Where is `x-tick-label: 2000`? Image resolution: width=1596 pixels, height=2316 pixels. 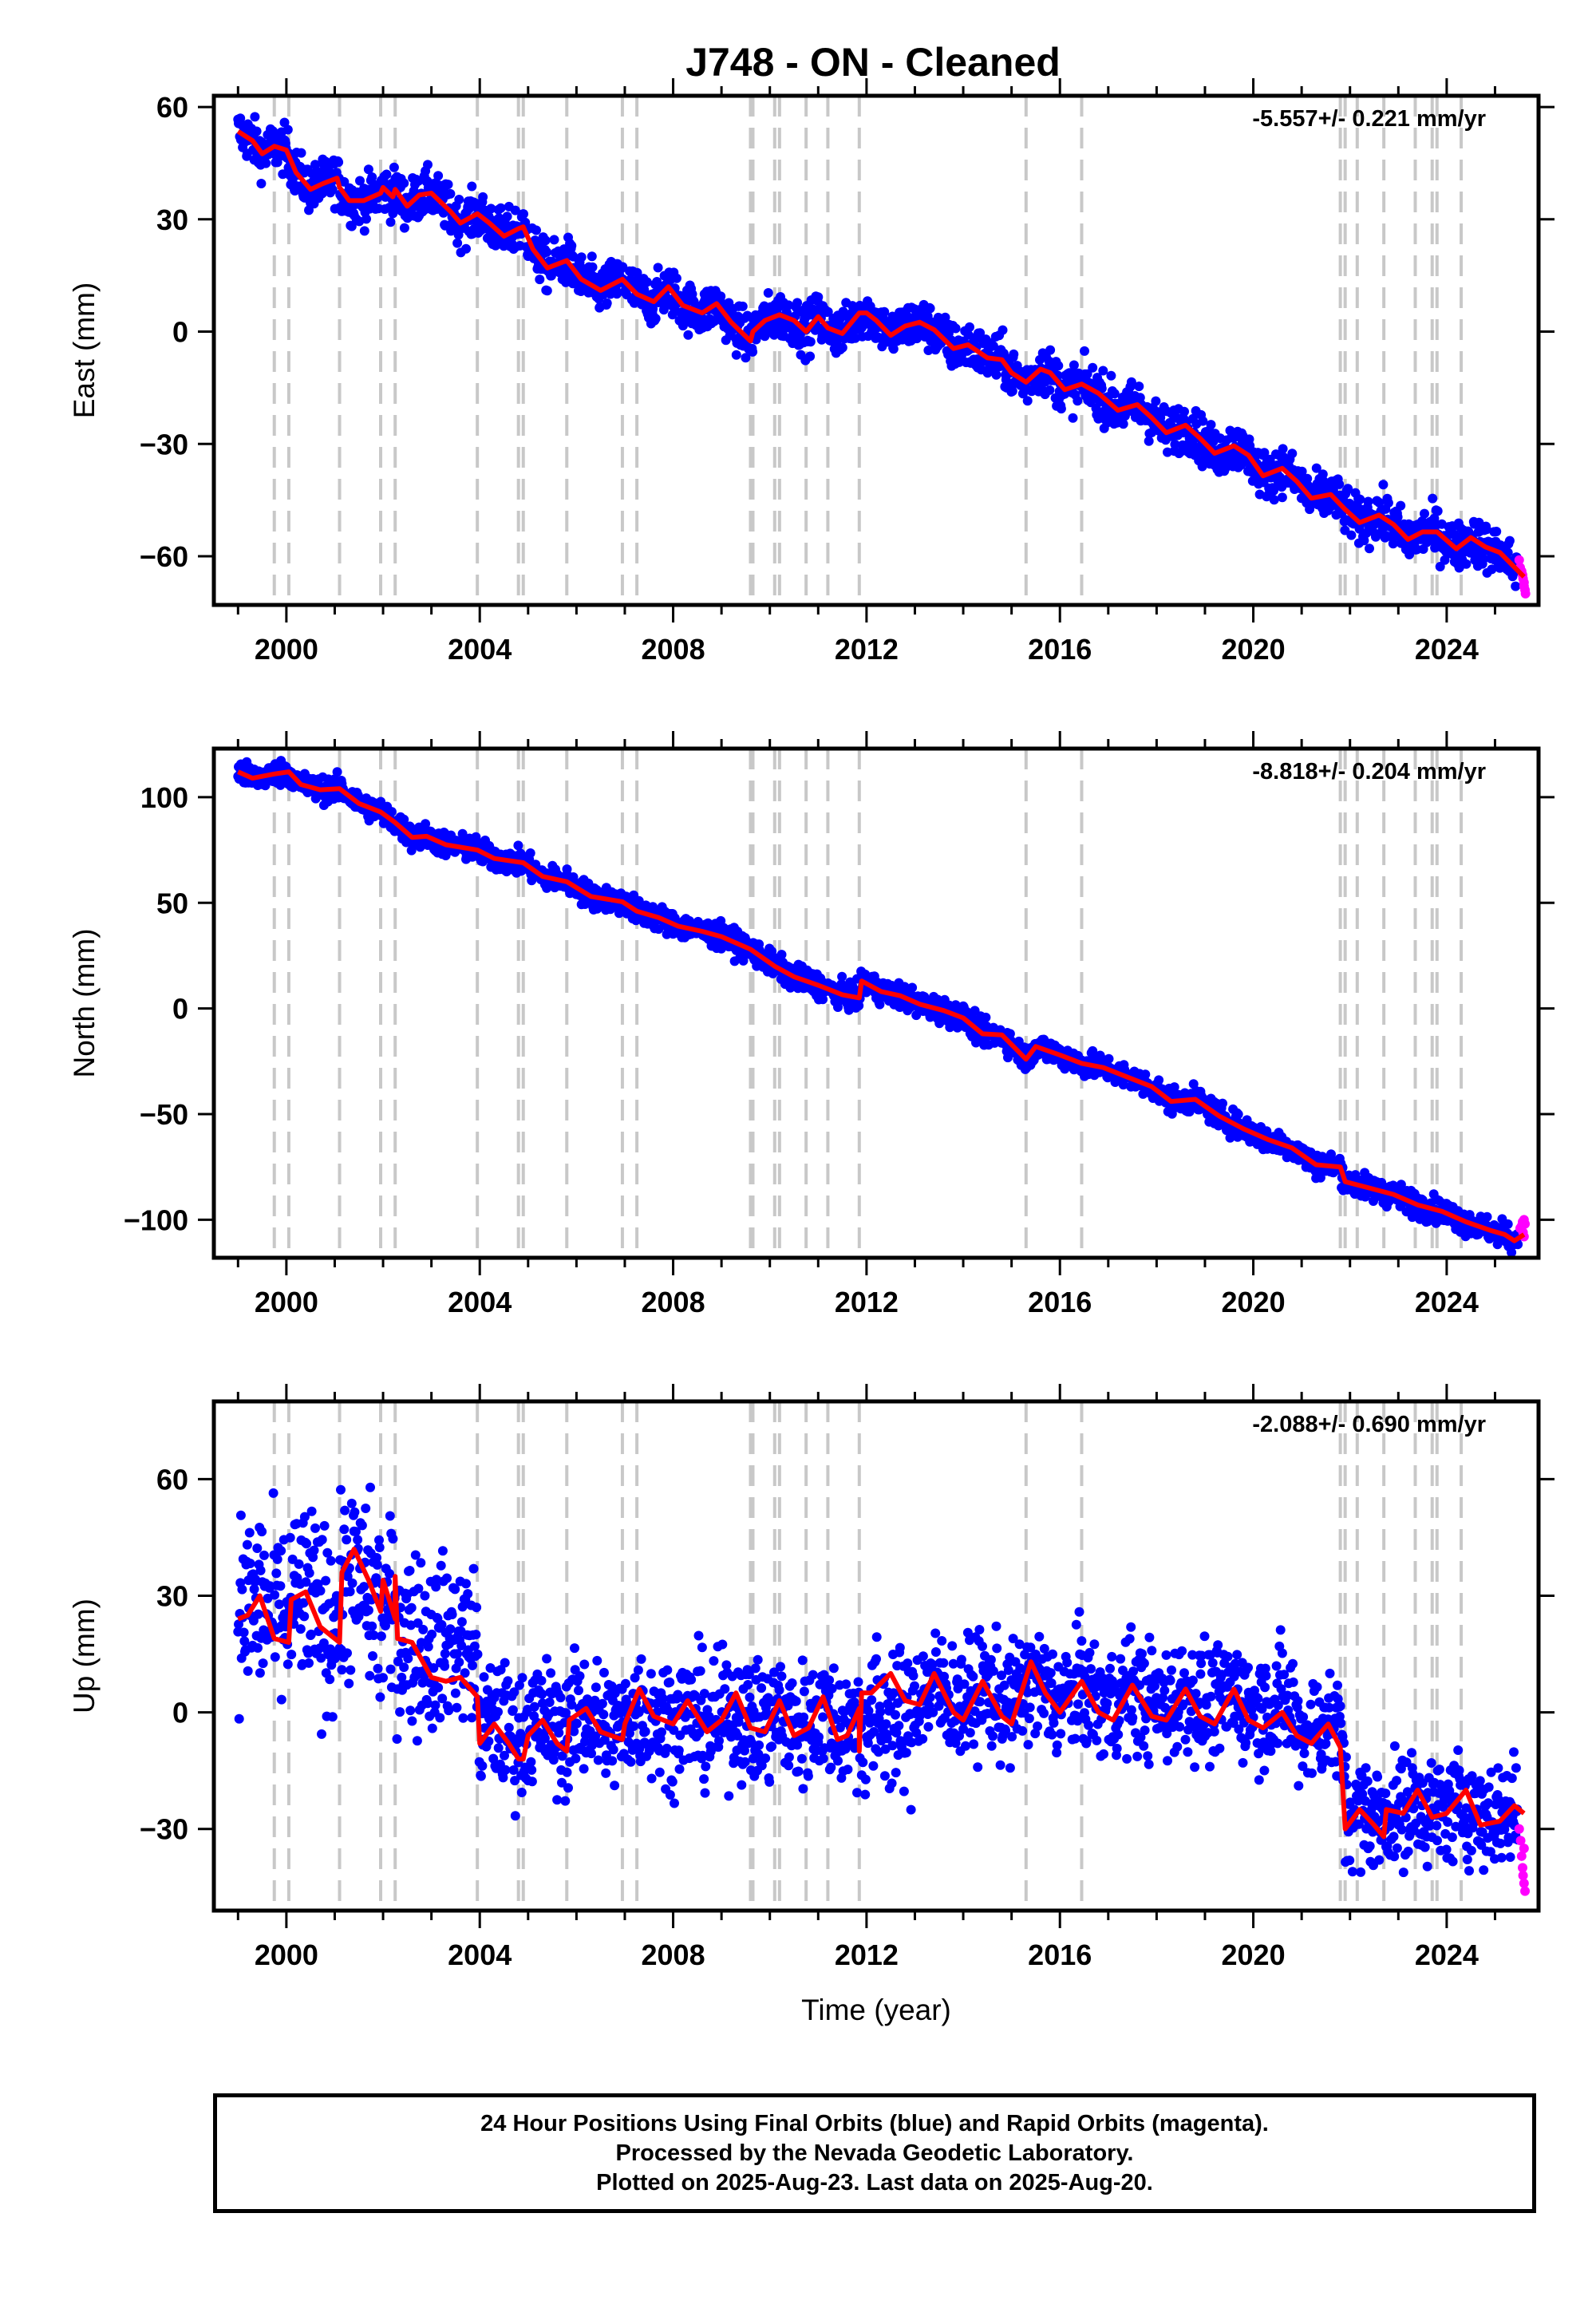 x-tick-label: 2000 is located at coordinates (286, 649).